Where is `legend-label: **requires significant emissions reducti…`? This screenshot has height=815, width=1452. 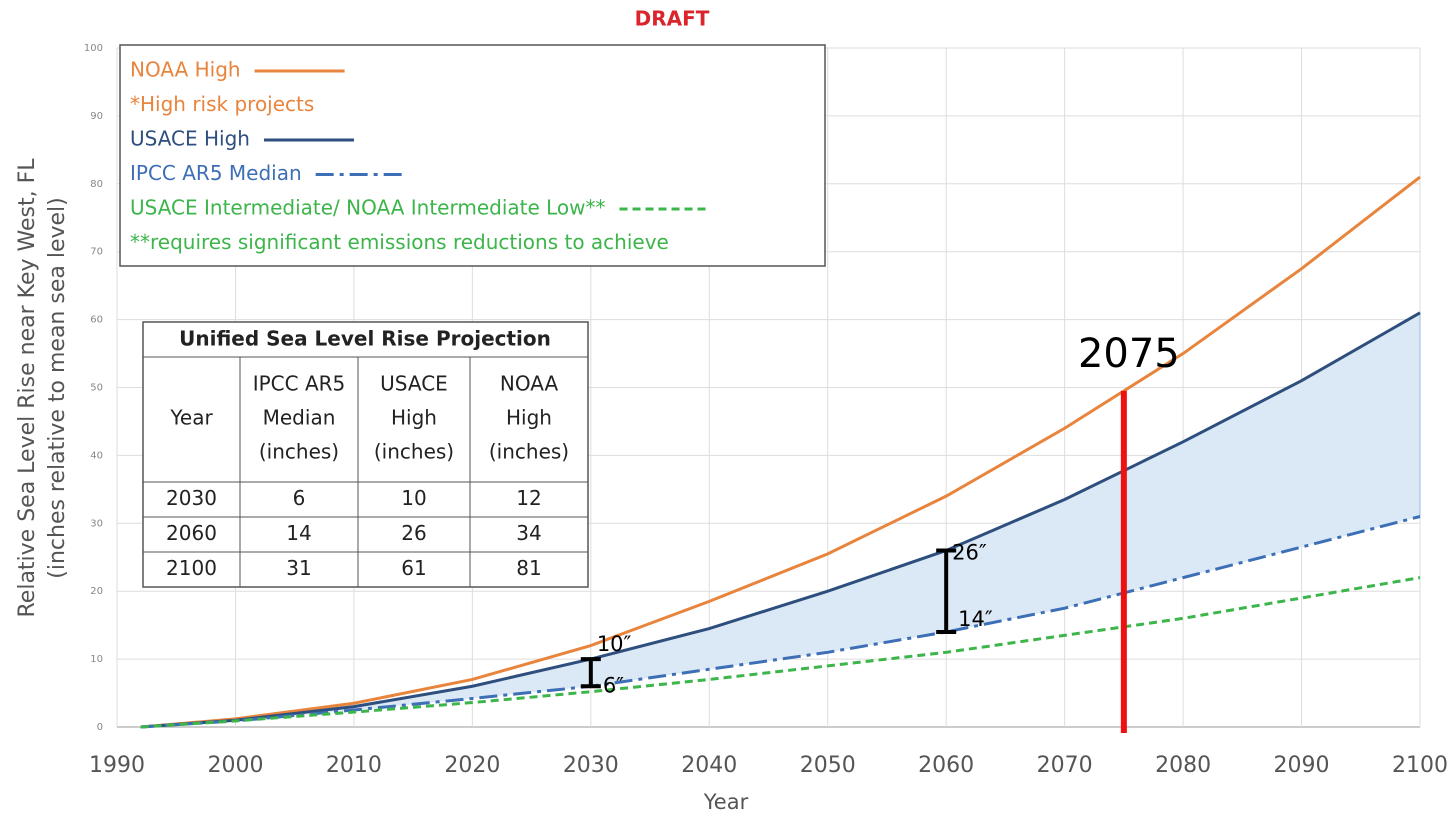
legend-label: **requires significant emissions reducti… is located at coordinates (399, 242).